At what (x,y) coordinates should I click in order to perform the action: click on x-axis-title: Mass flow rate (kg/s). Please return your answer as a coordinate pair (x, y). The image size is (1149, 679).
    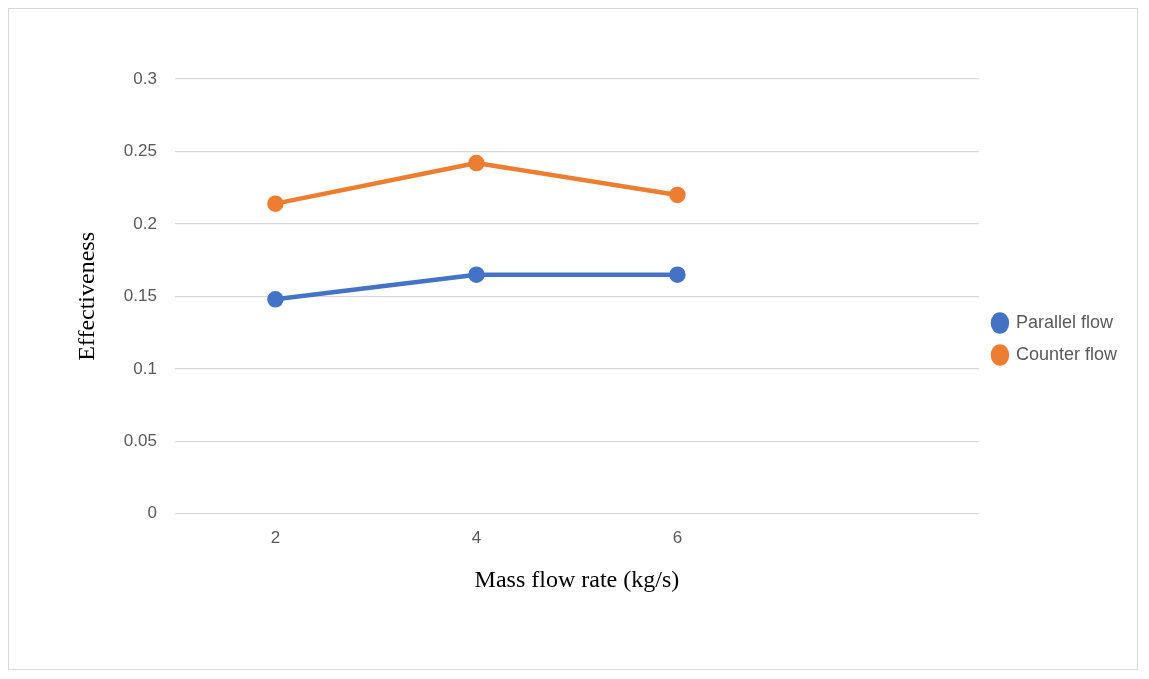
    Looking at the image, I should click on (577, 578).